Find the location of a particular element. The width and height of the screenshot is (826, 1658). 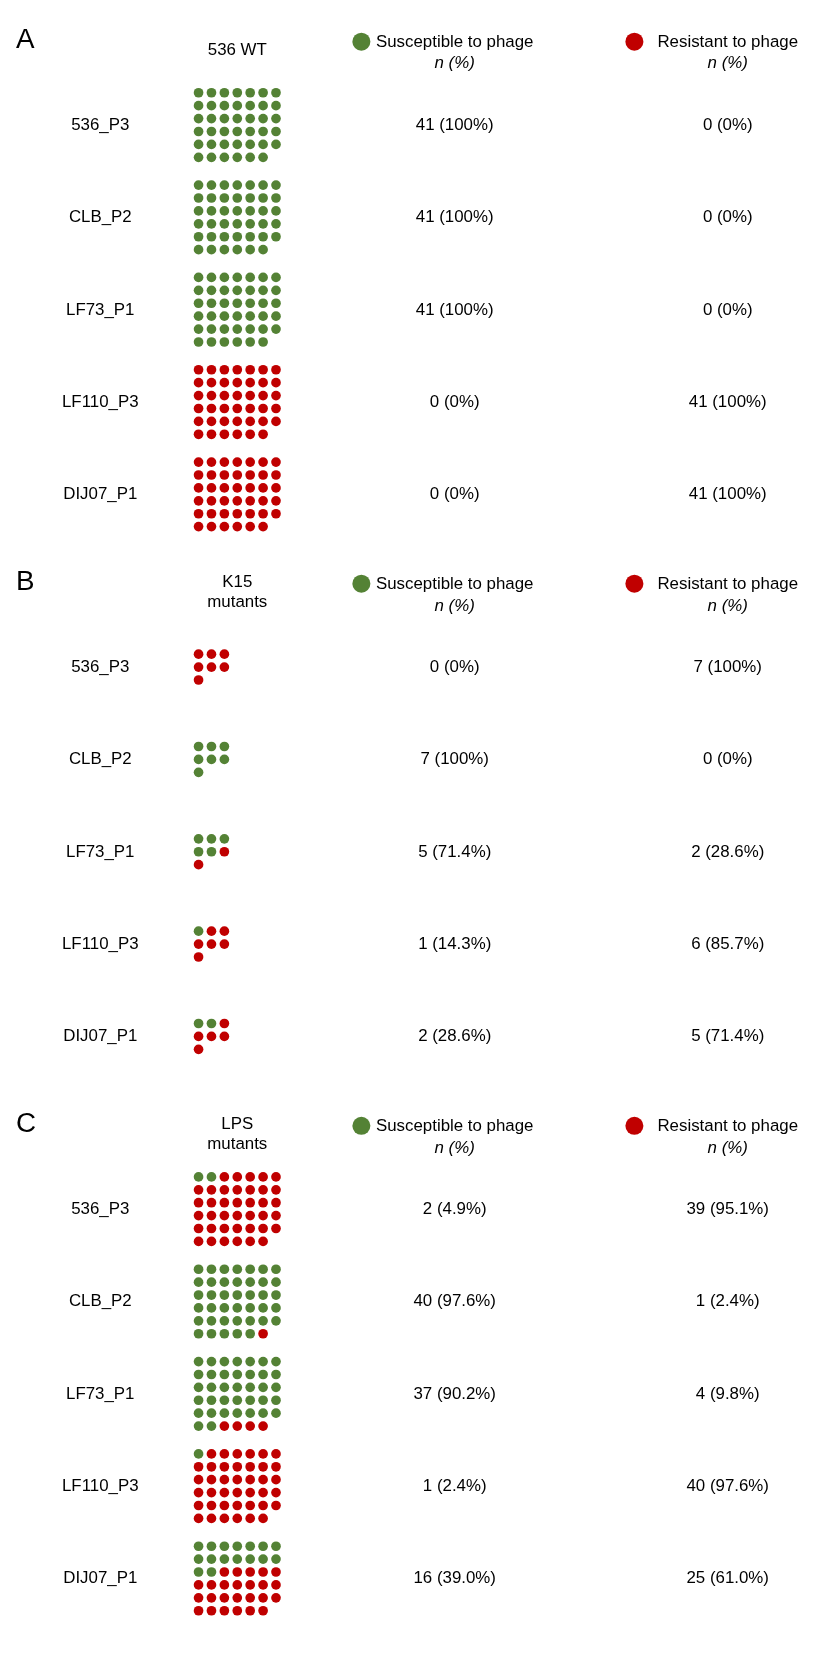

text: LPS mutants is located at coordinates (237, 1133).